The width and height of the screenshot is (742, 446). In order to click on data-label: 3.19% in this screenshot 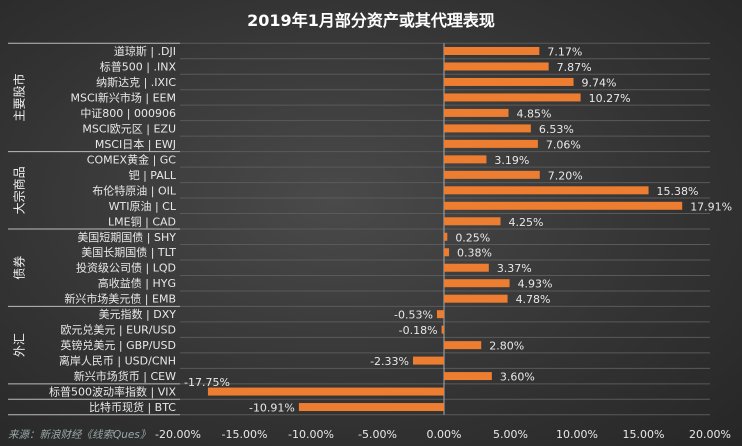, I will do `click(511, 160)`.